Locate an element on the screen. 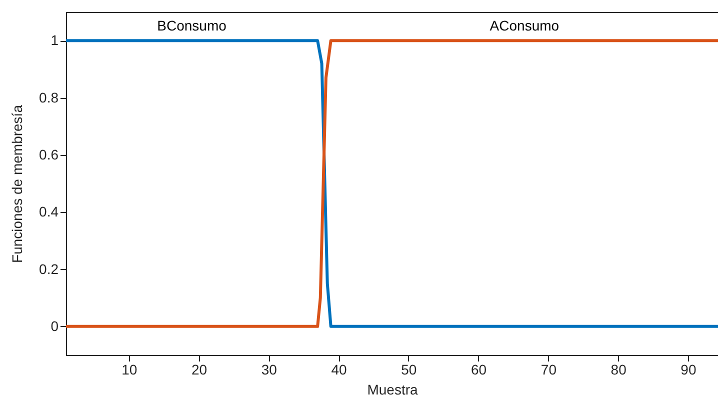  x-tick-label: 20 is located at coordinates (199, 370).